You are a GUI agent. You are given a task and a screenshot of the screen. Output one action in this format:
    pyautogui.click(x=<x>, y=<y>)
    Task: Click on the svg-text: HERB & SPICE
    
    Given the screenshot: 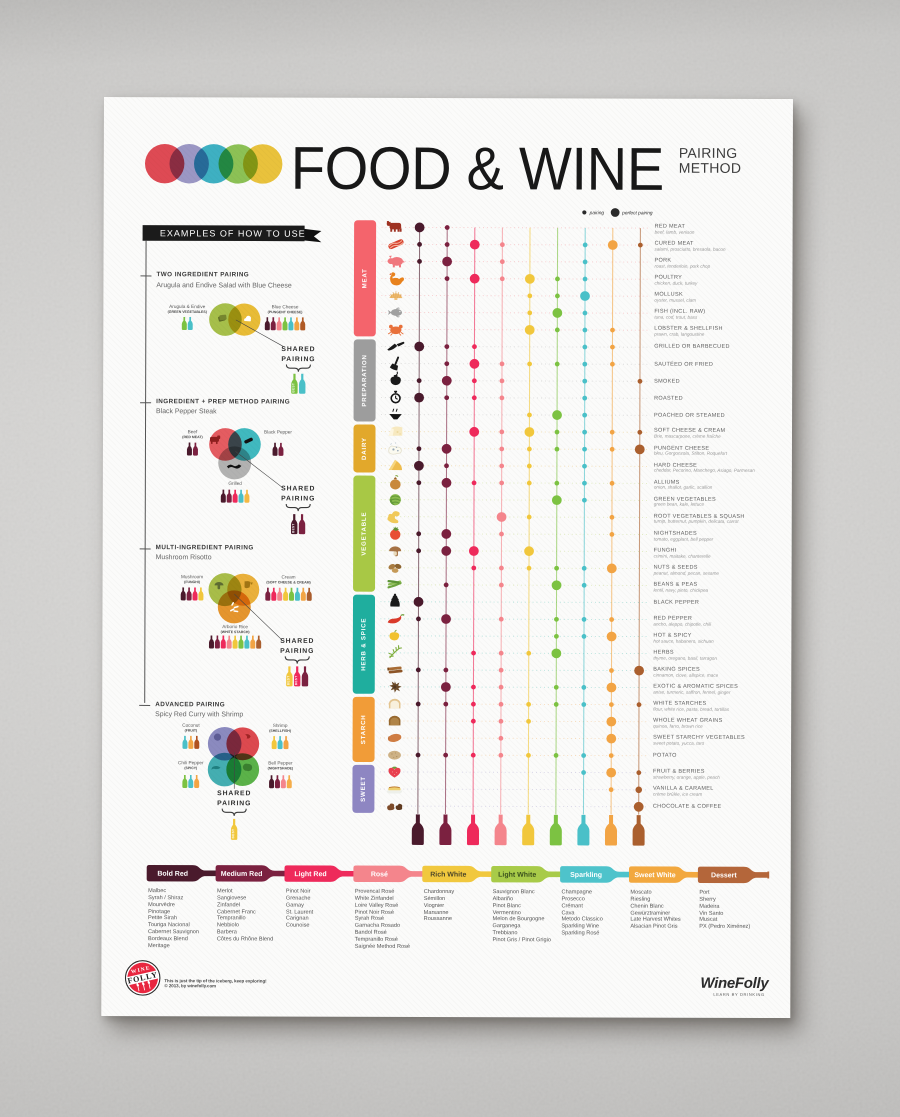 What is the action you would take?
    pyautogui.click(x=363, y=643)
    